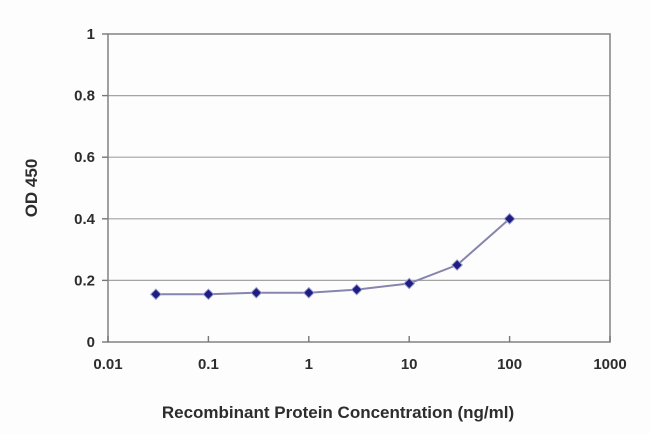 The height and width of the screenshot is (434, 650). Describe the element at coordinates (409, 364) in the screenshot. I see `x-tick-label: 10` at that location.